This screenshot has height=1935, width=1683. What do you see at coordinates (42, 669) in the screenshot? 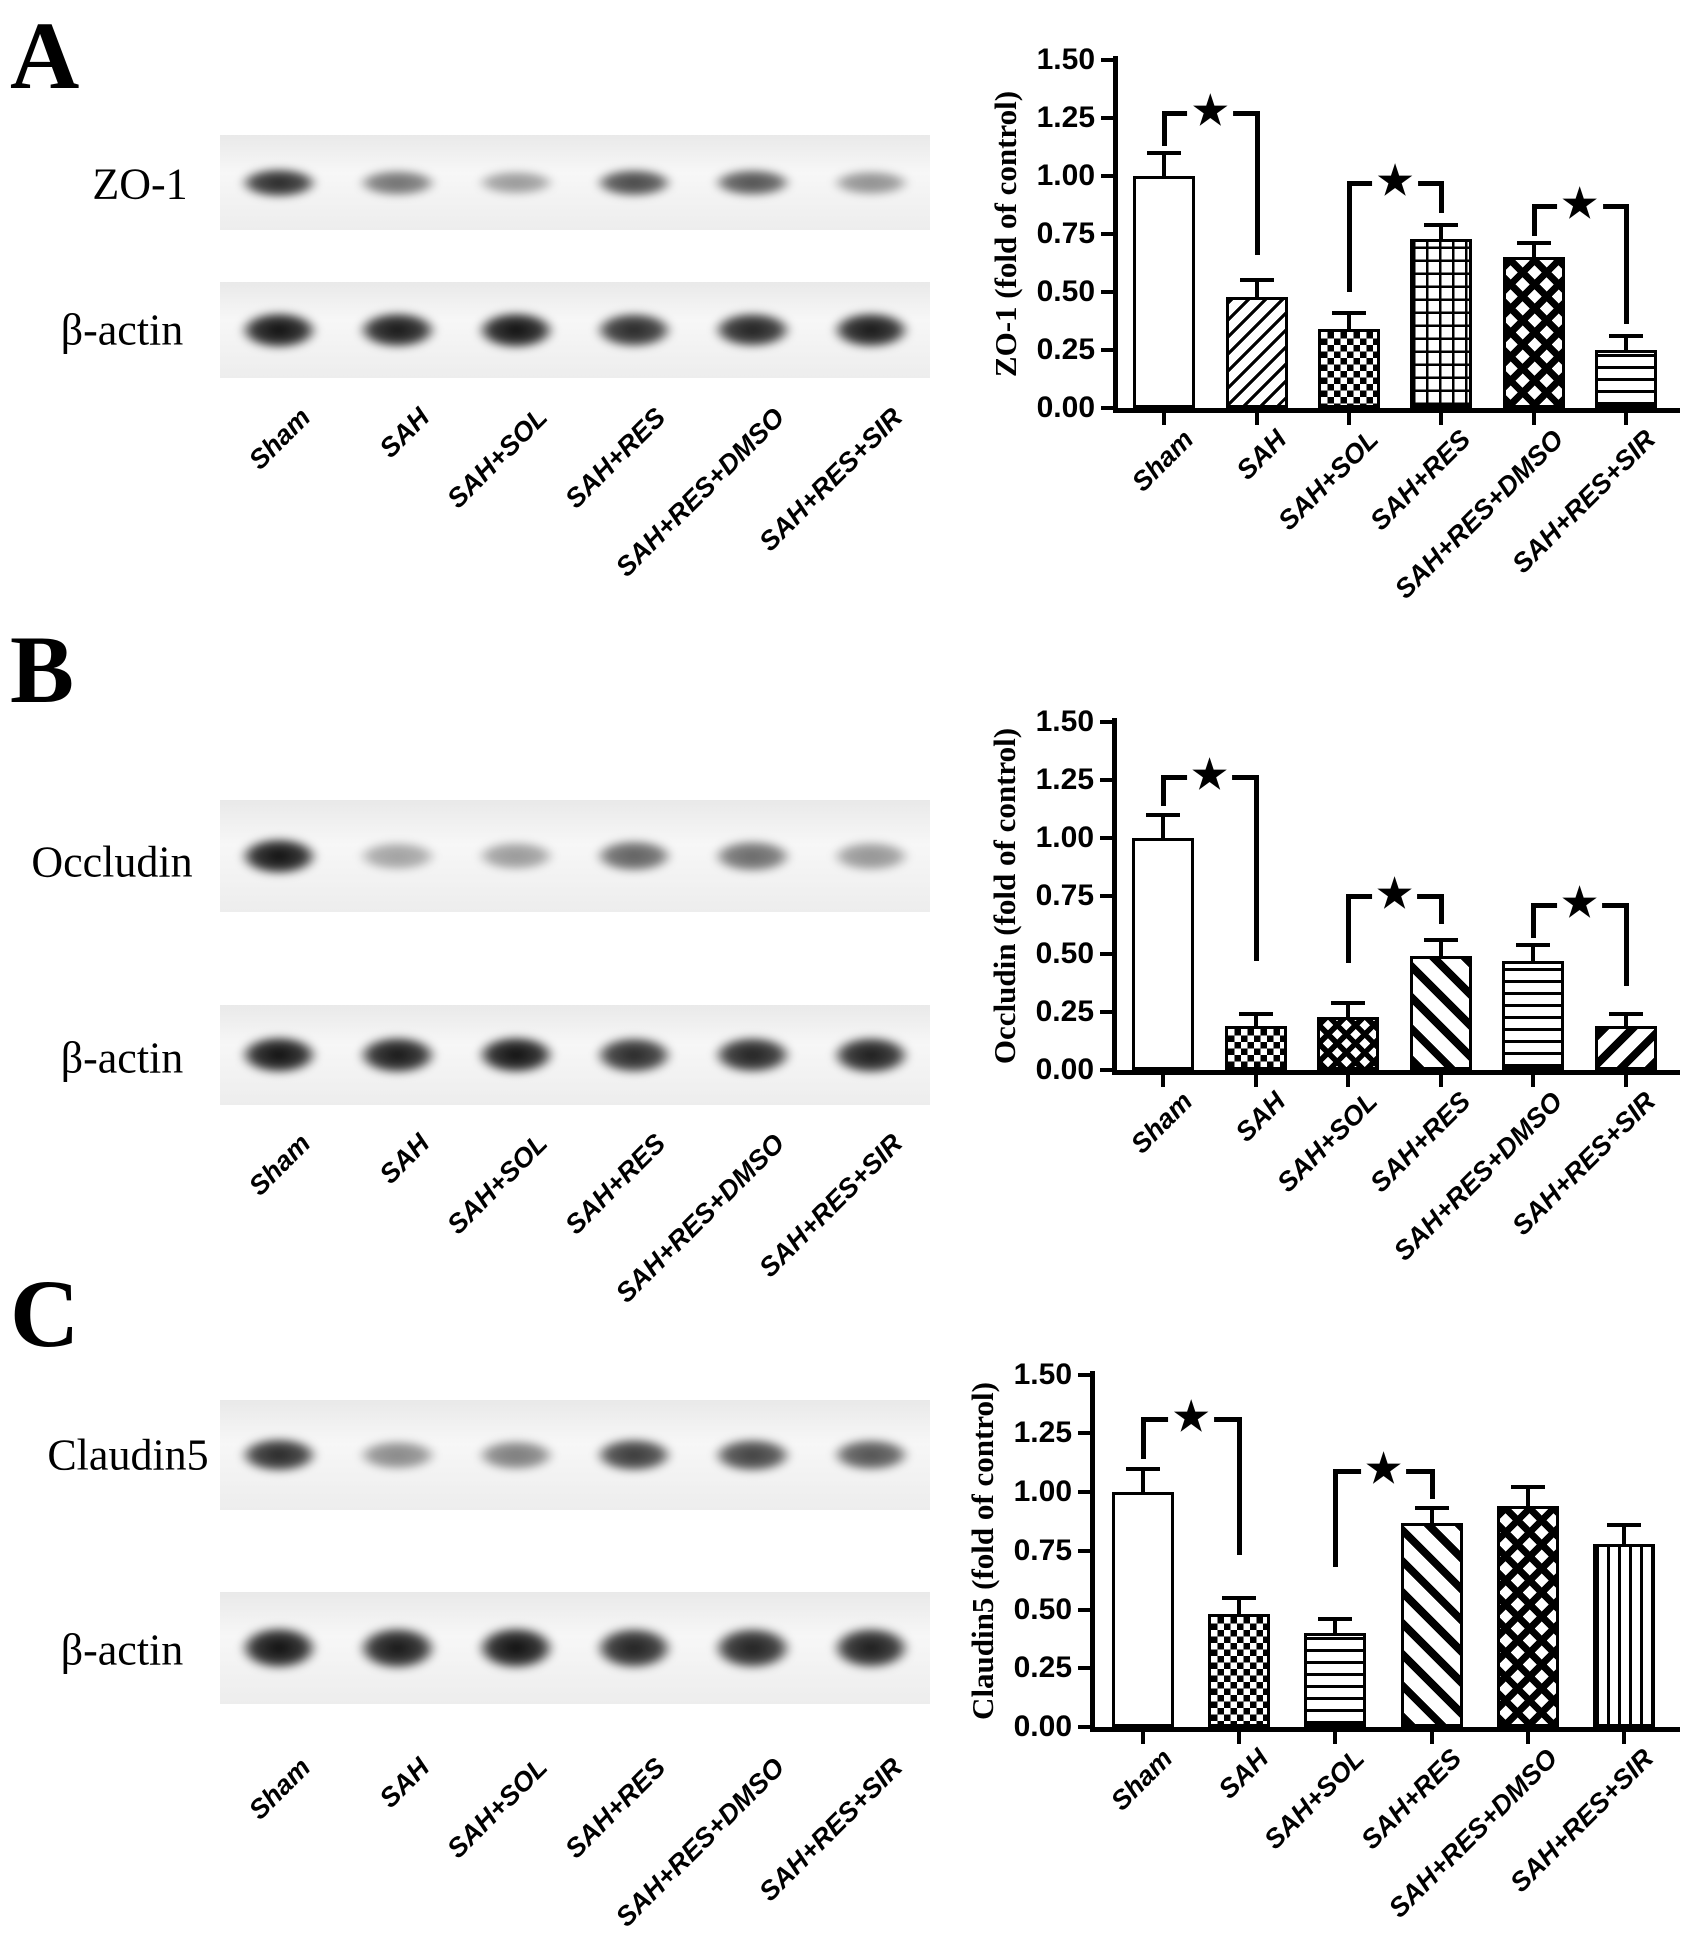
I see `panel-letter-b: B` at bounding box center [42, 669].